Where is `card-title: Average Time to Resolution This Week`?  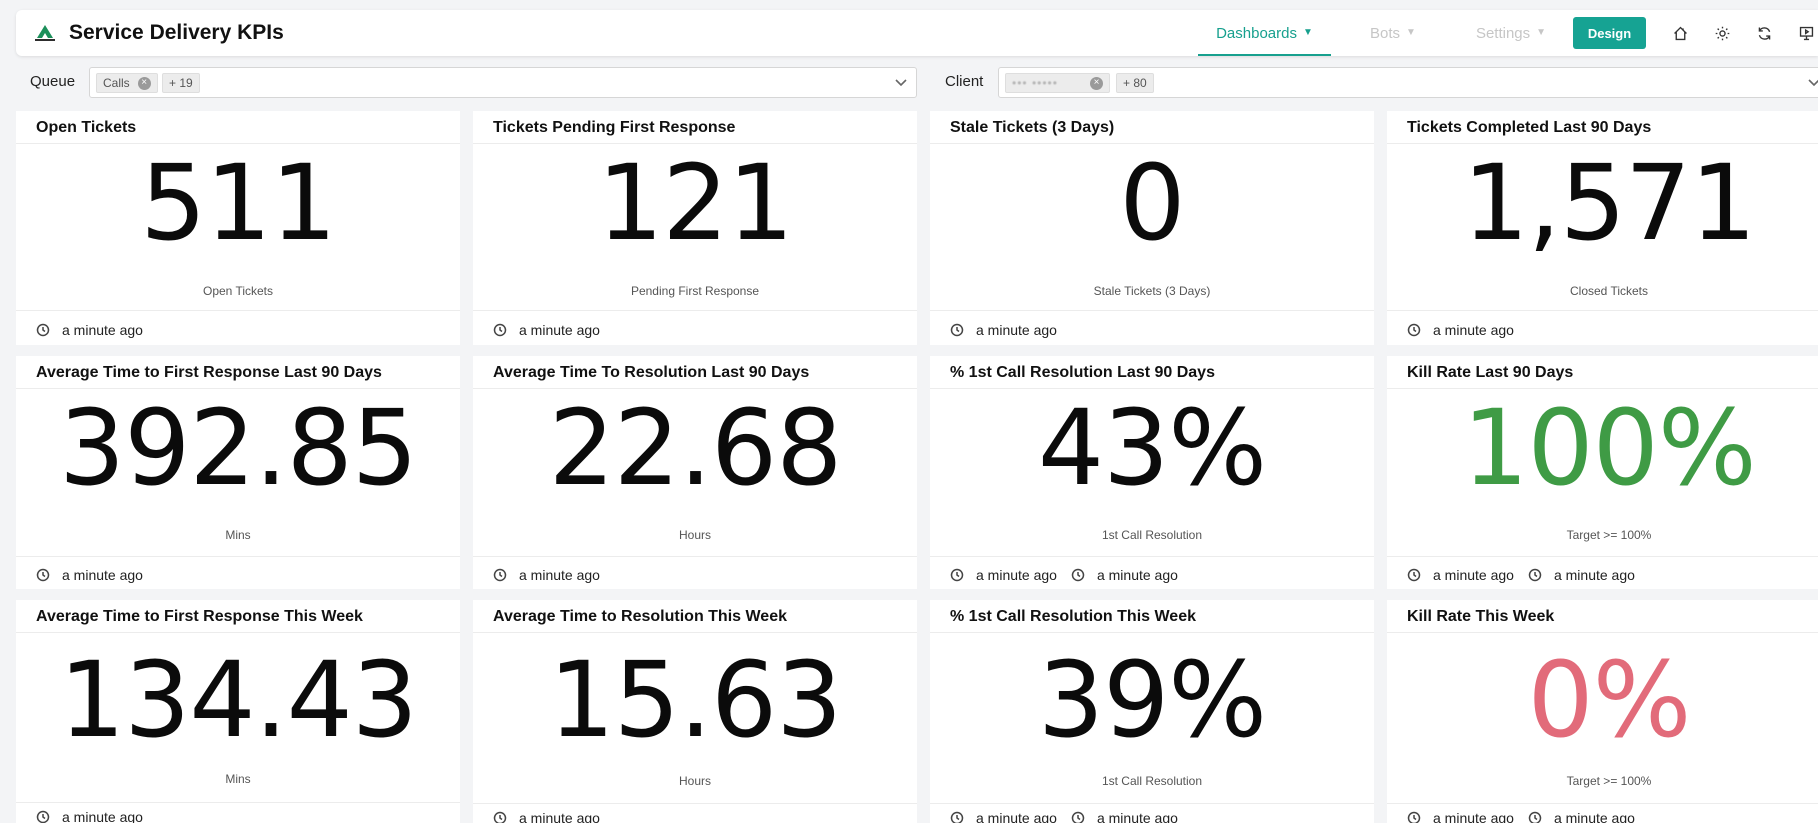
card-title: Average Time to Resolution This Week is located at coordinates (640, 616).